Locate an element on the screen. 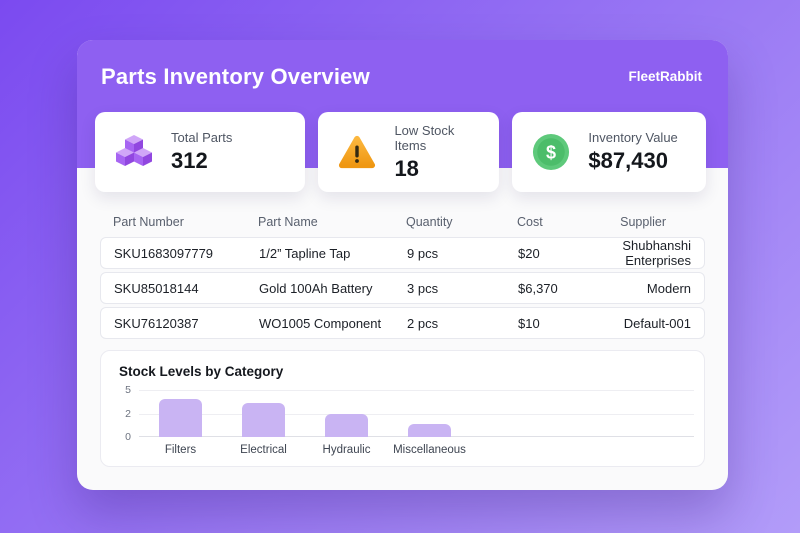 This screenshot has height=533, width=800. y-axis: 5 2 0 is located at coordinates (126, 413).